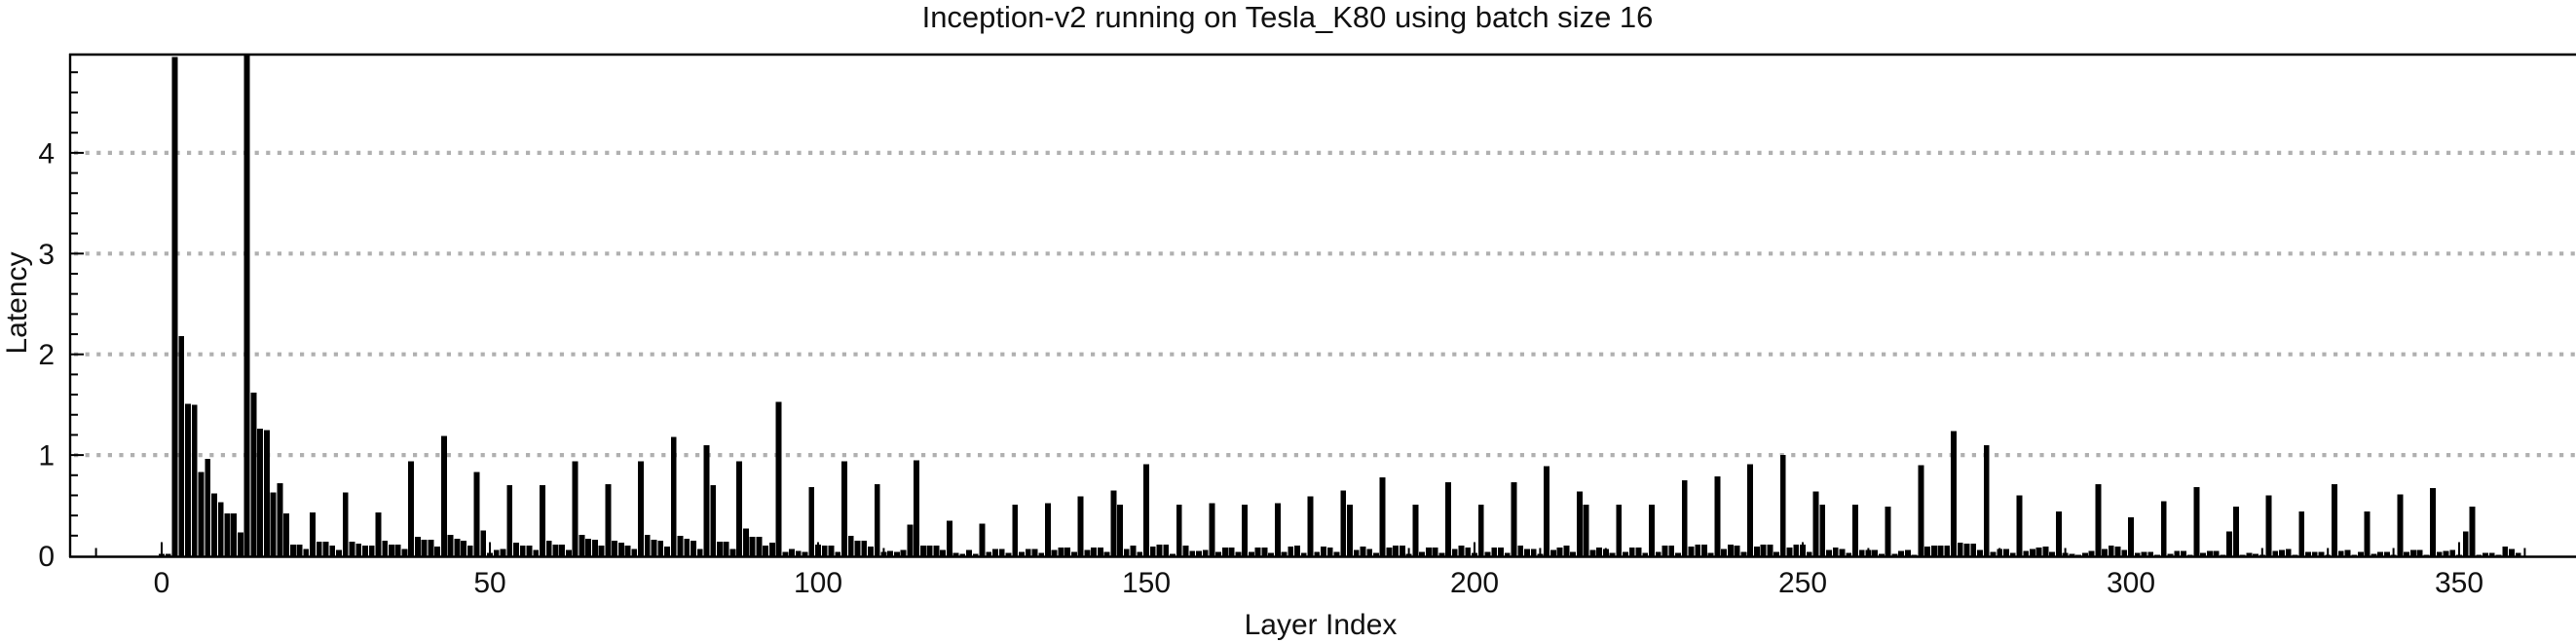  Describe the element at coordinates (1802, 583) in the screenshot. I see `x-tick-label-250: 250` at that location.